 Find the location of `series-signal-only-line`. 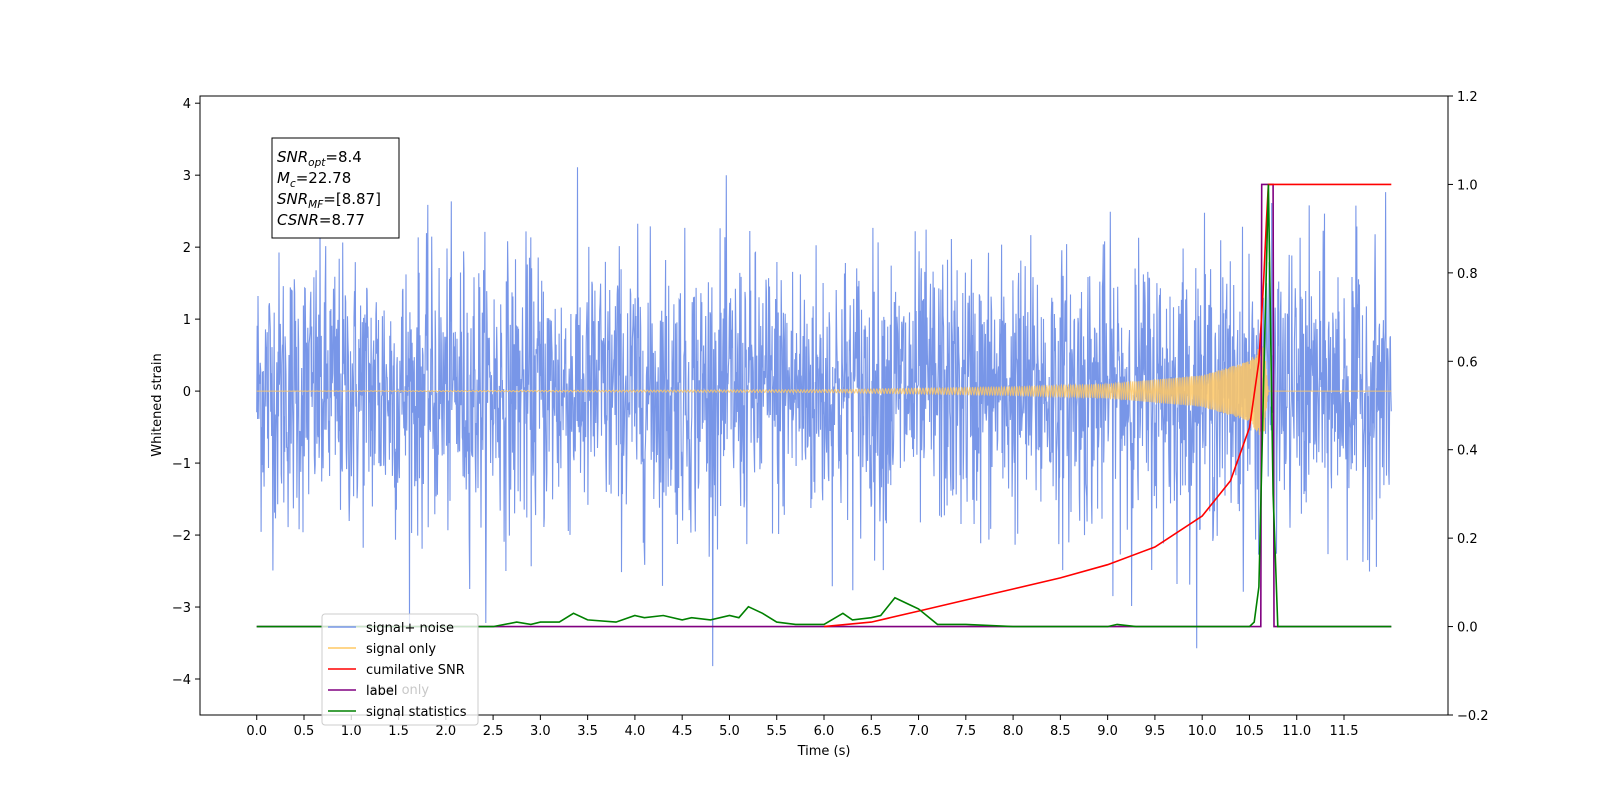

series-signal-only-line is located at coordinates (824, 391).